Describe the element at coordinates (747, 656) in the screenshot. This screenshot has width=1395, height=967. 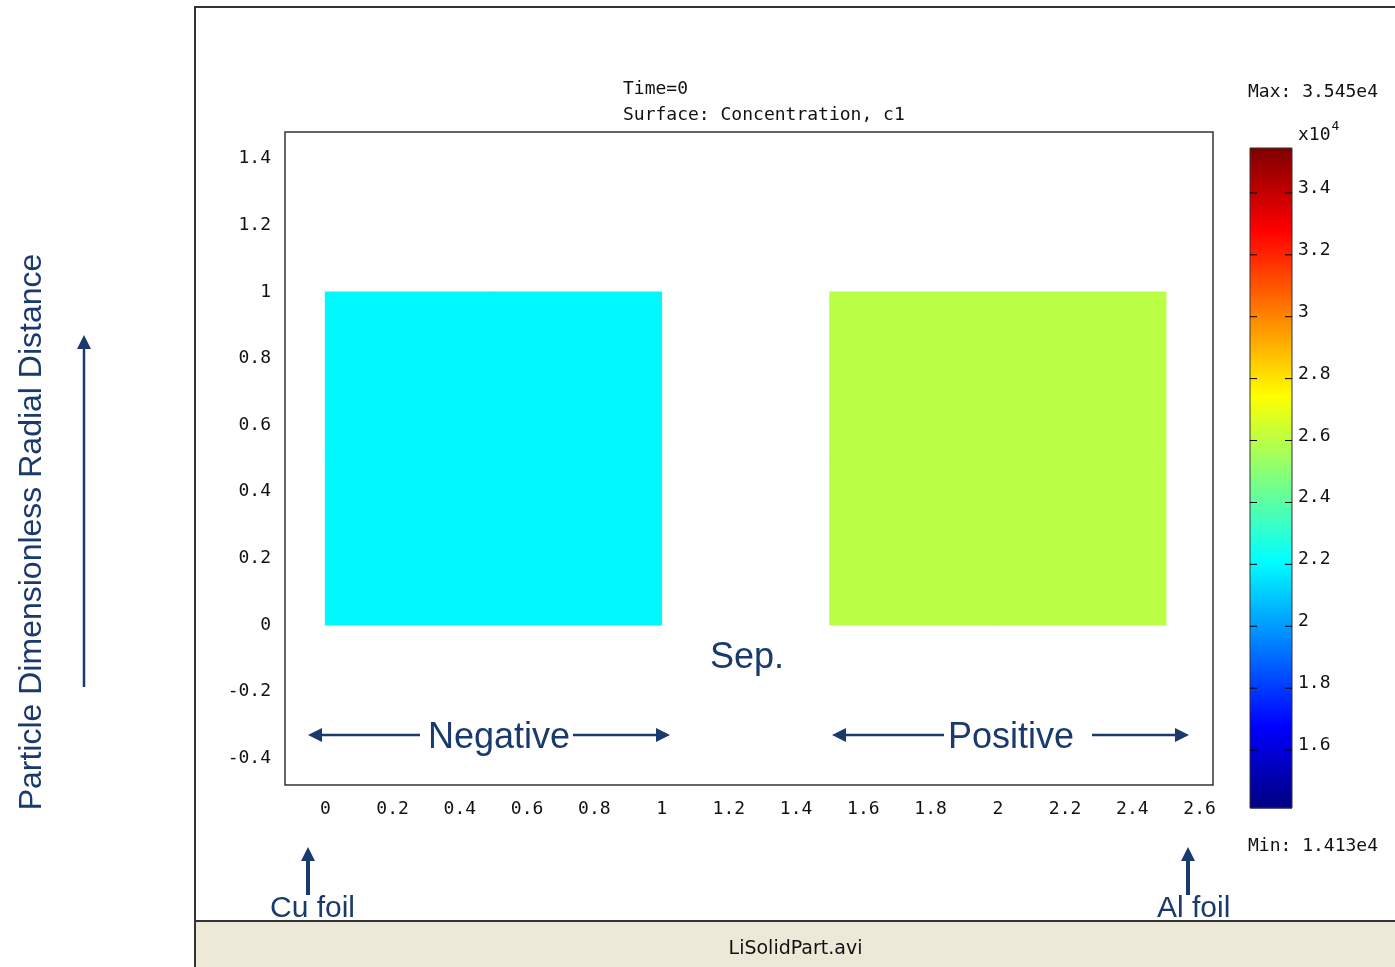
I see `annotation: Sep.` at that location.